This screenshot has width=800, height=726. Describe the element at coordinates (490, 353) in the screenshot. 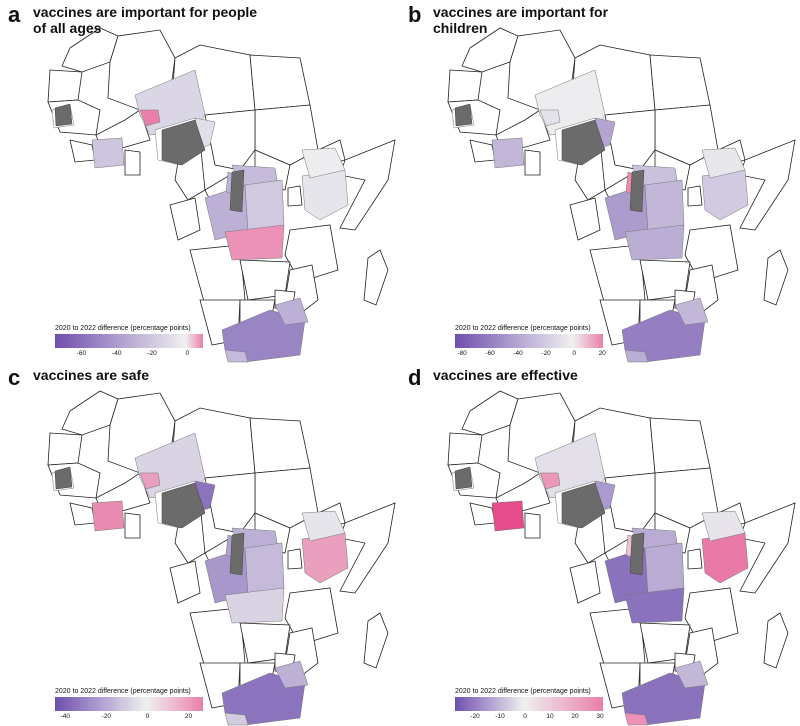

I see `legend-tick-label: -60` at that location.